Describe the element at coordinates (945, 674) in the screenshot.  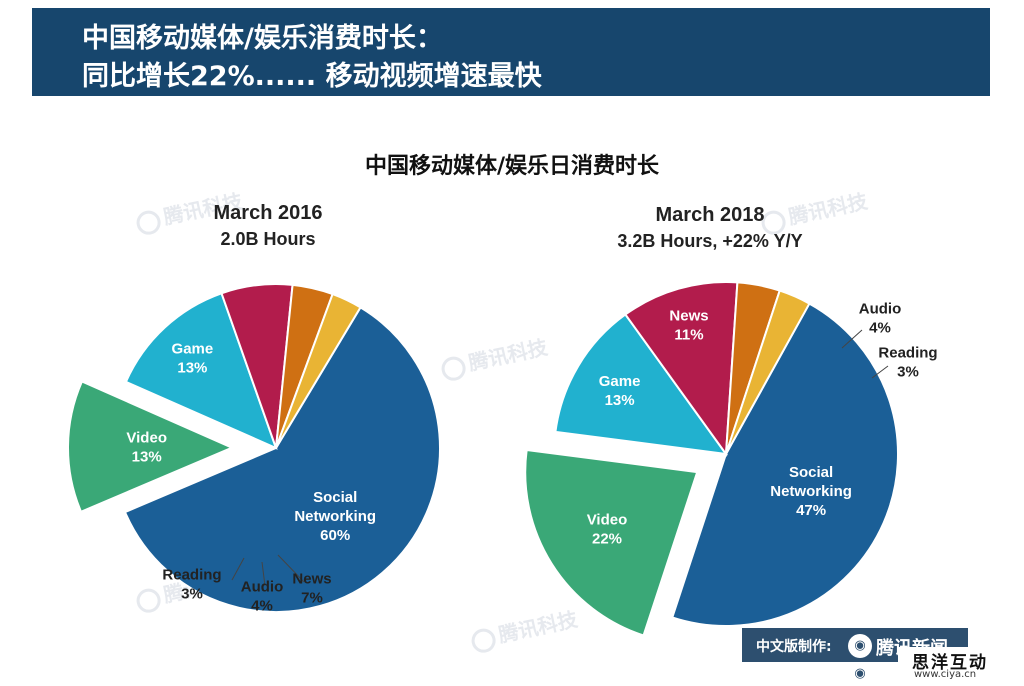
I see `site-url: www.ciya.cn` at that location.